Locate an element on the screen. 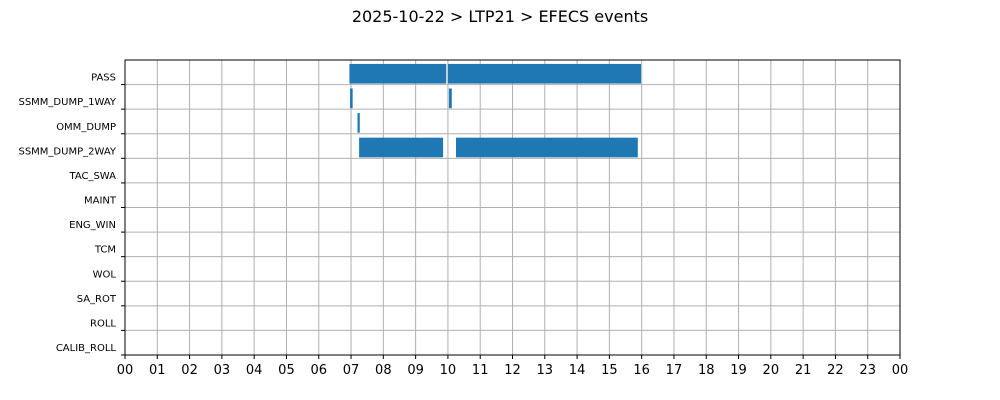  x-tick-label: 03 is located at coordinates (222, 370).